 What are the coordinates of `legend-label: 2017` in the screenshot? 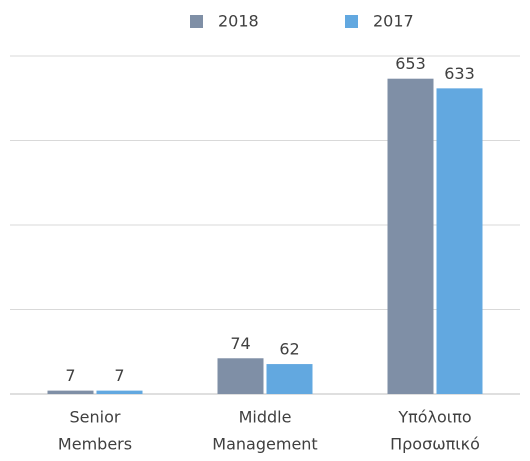 It's located at (393, 21).